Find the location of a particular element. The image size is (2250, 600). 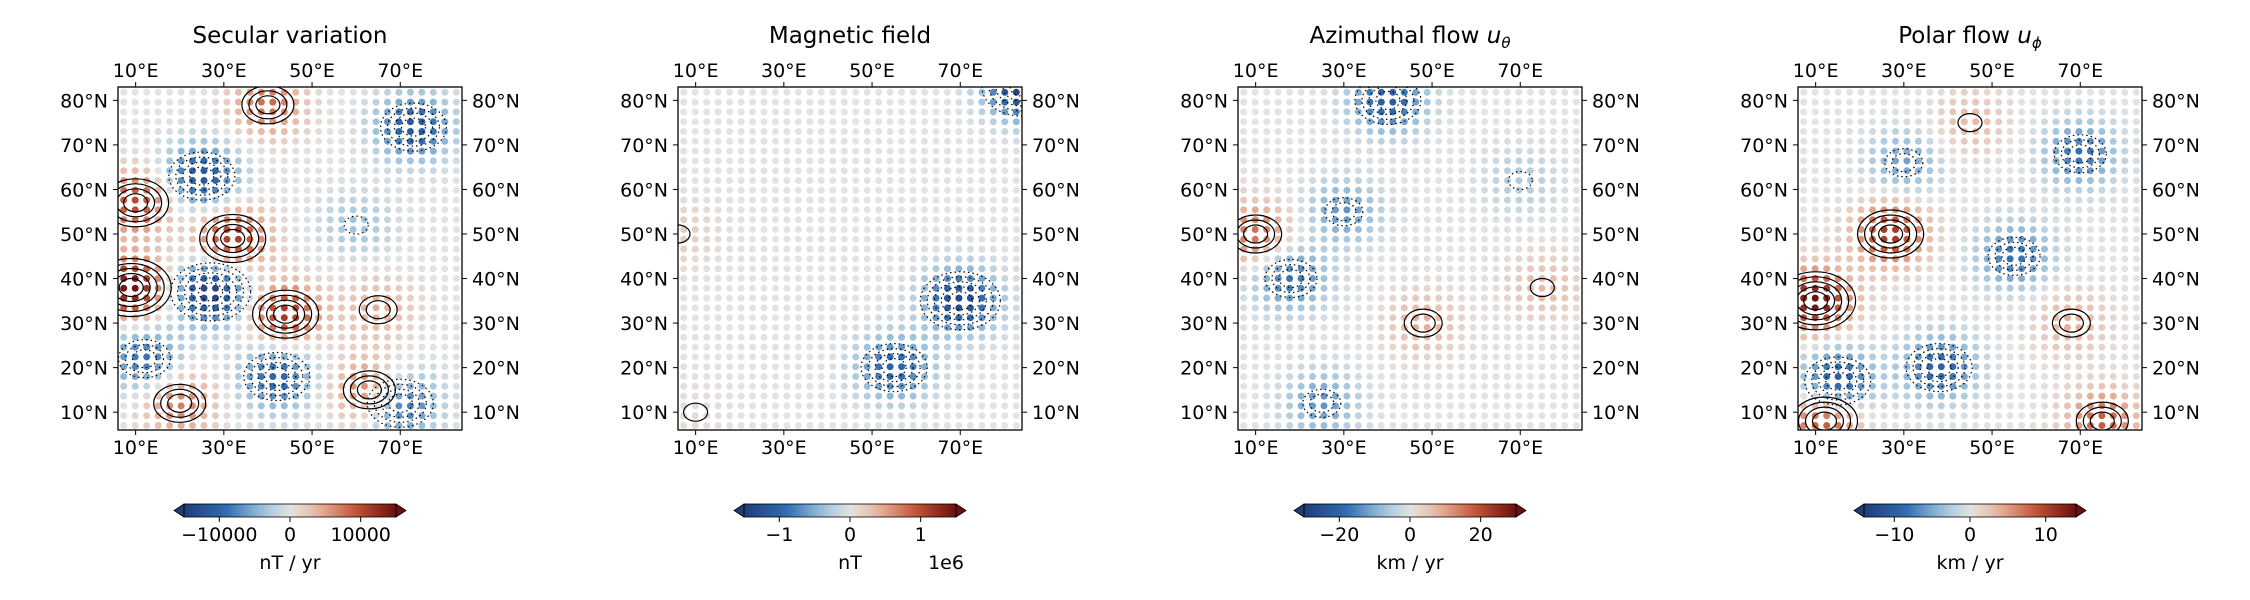

colorbar-tick-label: 10 is located at coordinates (2046, 535).